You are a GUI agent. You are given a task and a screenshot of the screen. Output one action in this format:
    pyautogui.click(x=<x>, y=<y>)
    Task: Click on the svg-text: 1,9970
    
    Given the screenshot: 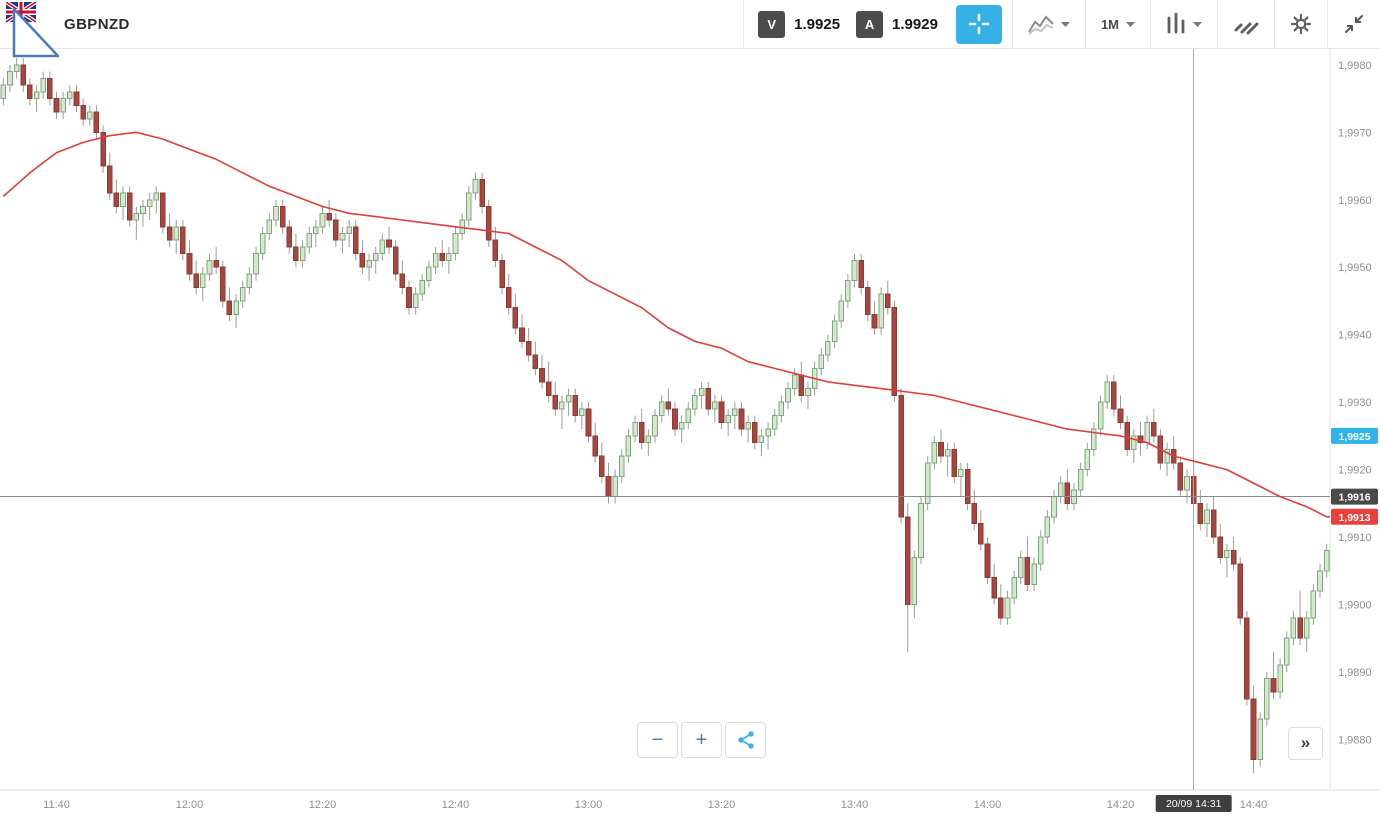 What is the action you would take?
    pyautogui.click(x=1355, y=133)
    